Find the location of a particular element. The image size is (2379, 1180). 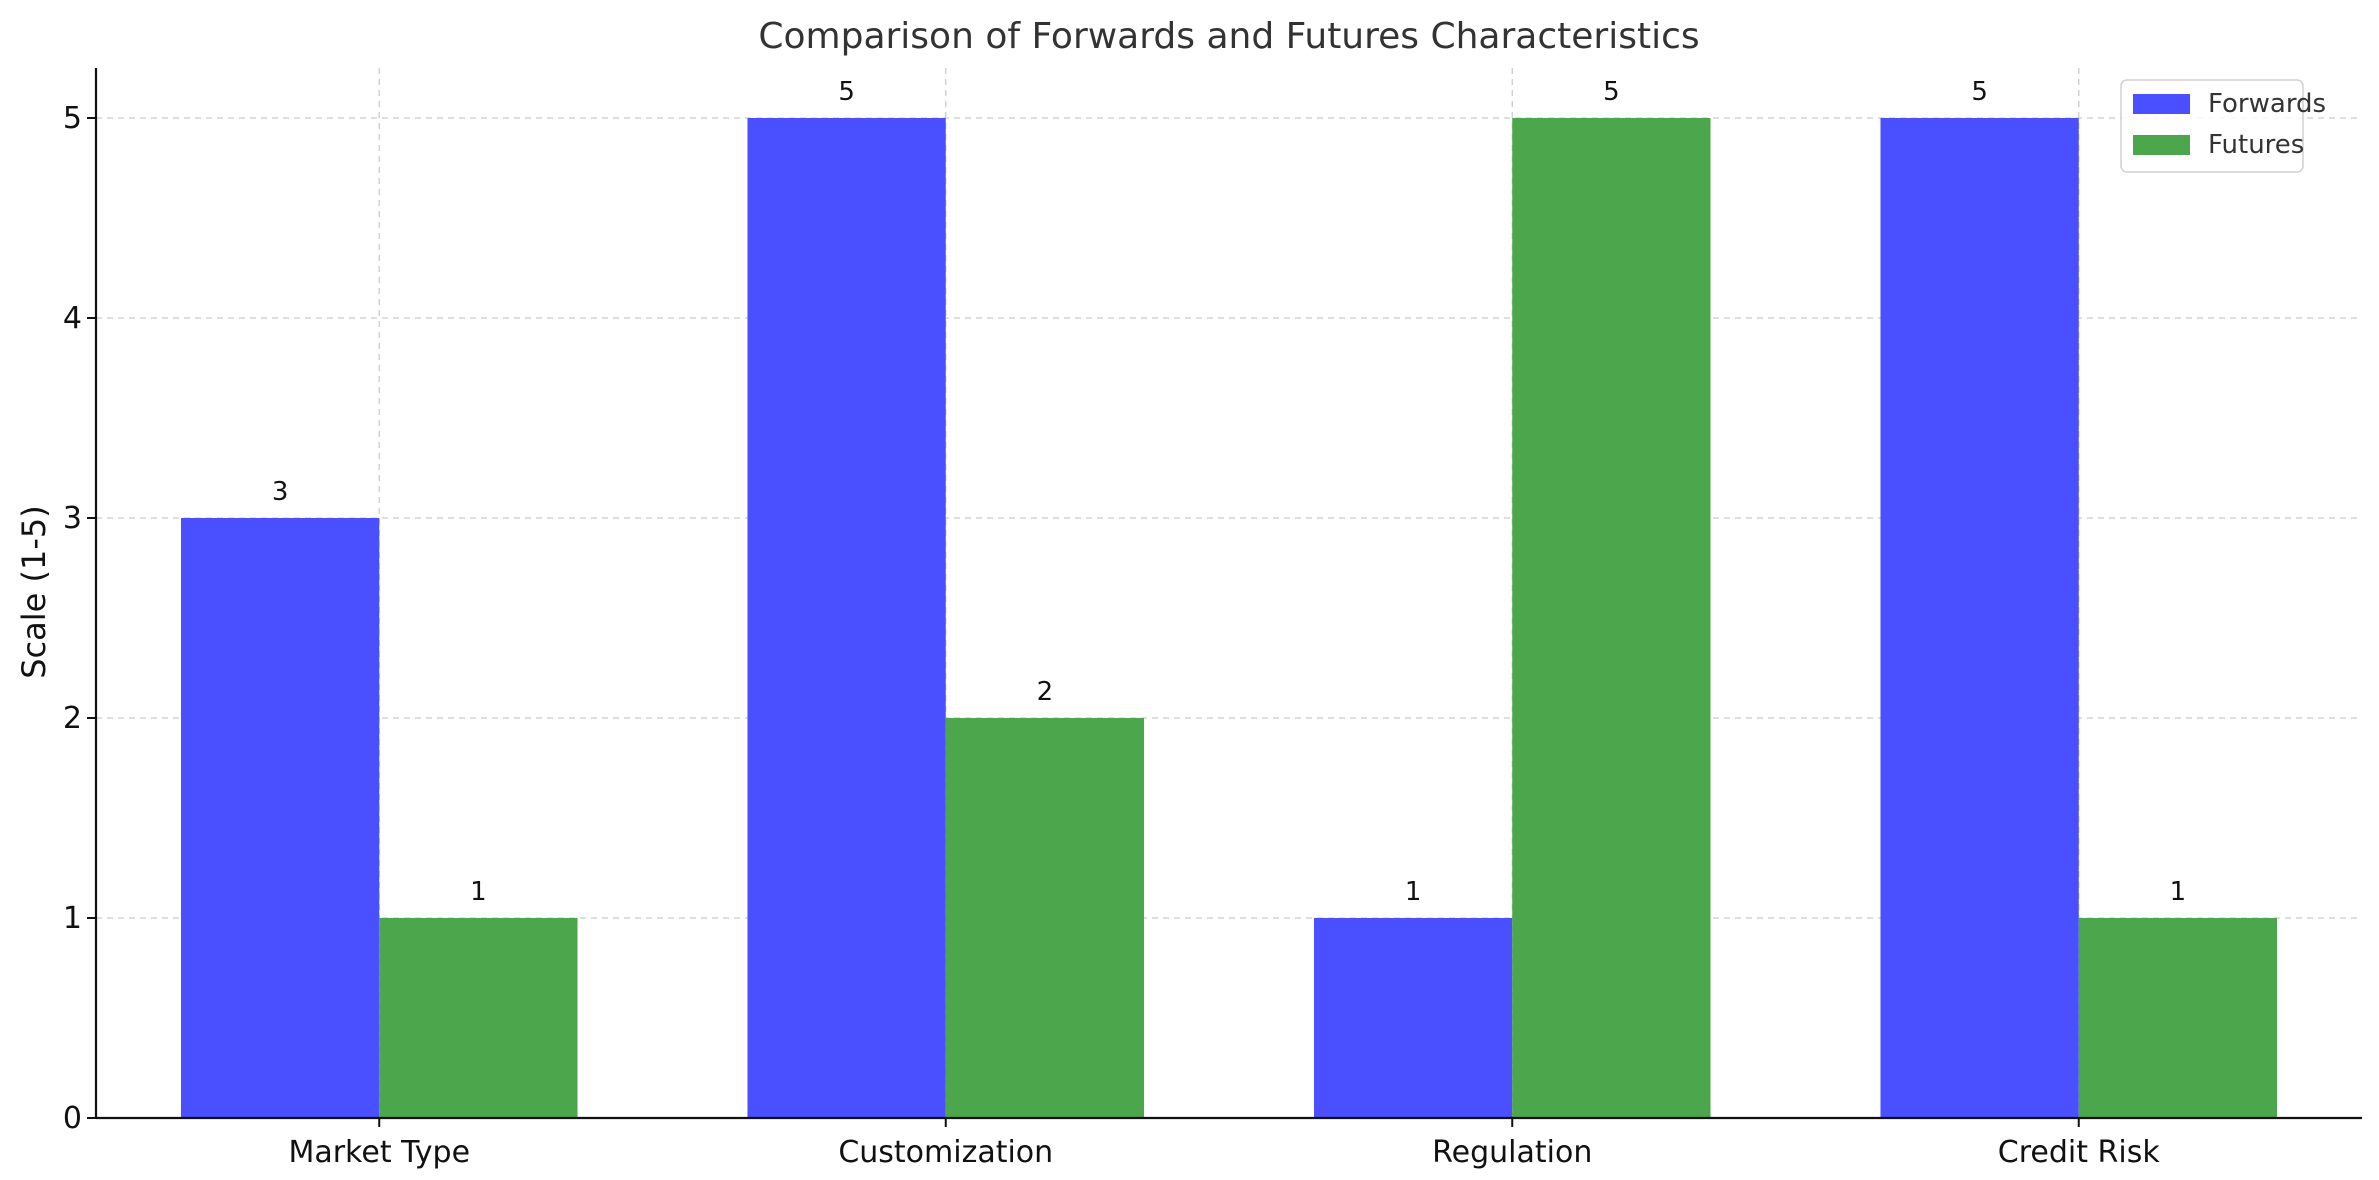

y-tick-labels: 0 1 2 3 4 5 is located at coordinates (72, 618).